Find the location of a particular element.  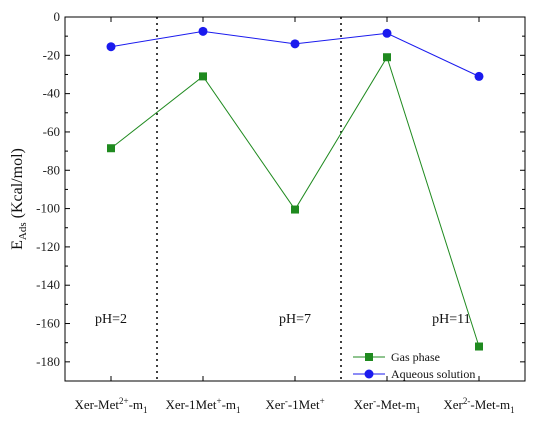

y-tick-label: -20 is located at coordinates (51, 54).